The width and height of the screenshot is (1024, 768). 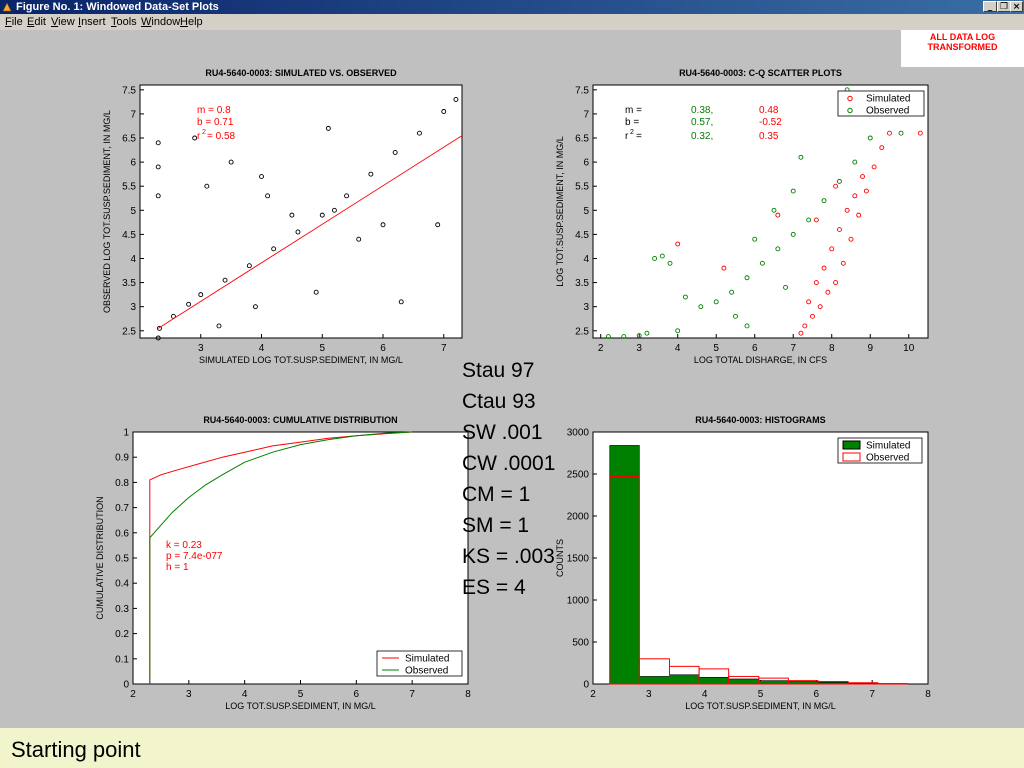 What do you see at coordinates (122, 483) in the screenshot?
I see `y-tick-label: 0.8` at bounding box center [122, 483].